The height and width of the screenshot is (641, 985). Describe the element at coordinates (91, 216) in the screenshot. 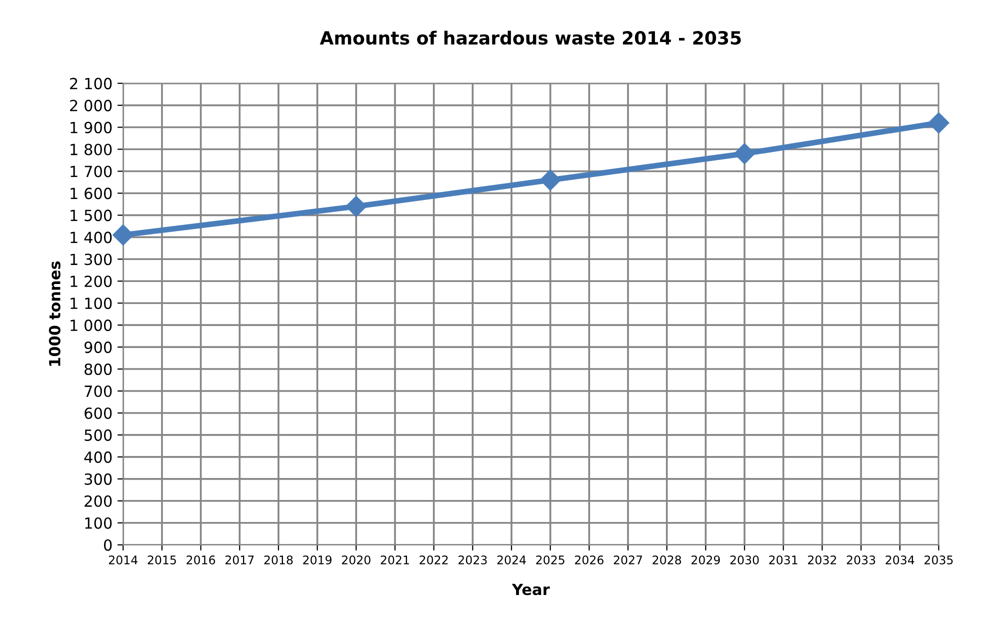

I see `y-tick-label: 1 500` at that location.